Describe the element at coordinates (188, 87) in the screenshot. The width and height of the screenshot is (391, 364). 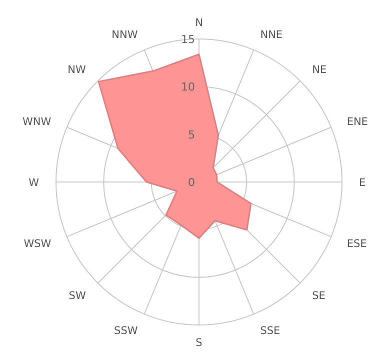
I see `y-tick-label: 10` at that location.